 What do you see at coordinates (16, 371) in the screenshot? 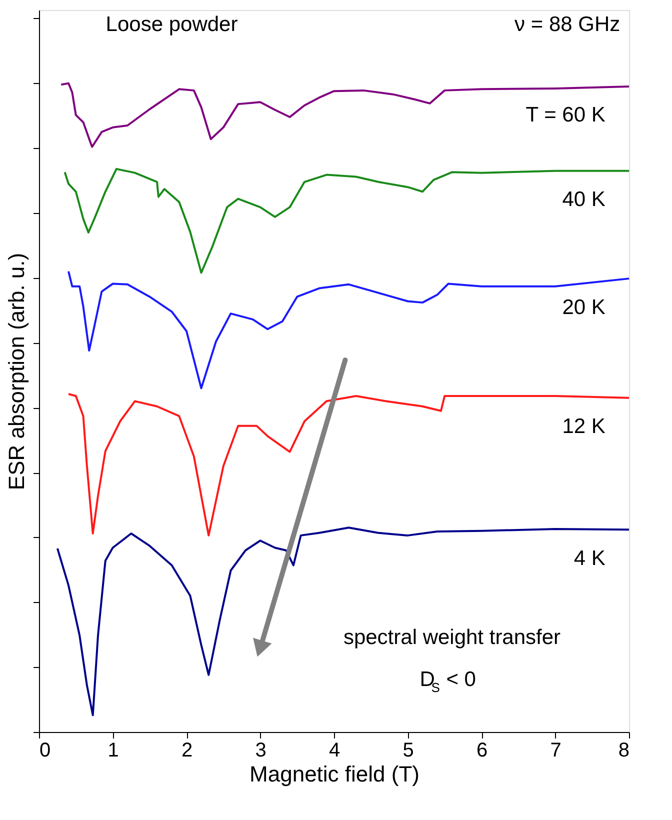
I see `y-axis-title: ESR absorption (arb. u.)` at bounding box center [16, 371].